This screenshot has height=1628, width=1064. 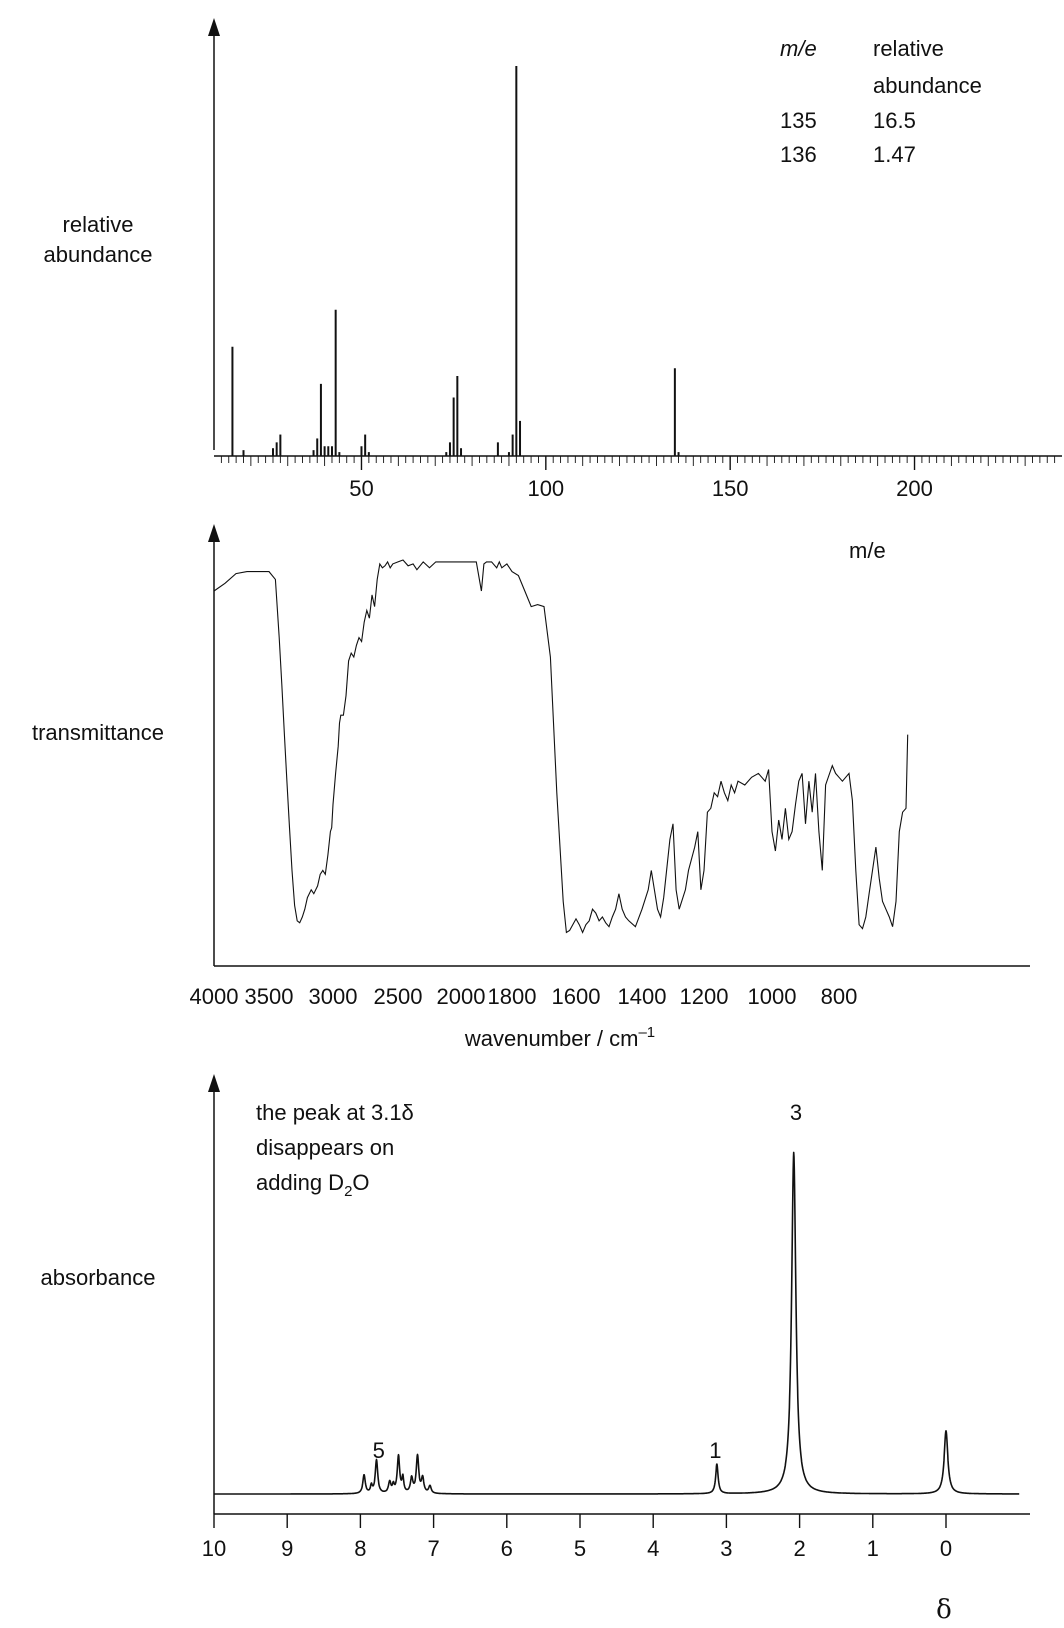 I want to click on nmr-annotation-subscript: 2, so click(x=348, y=1191).